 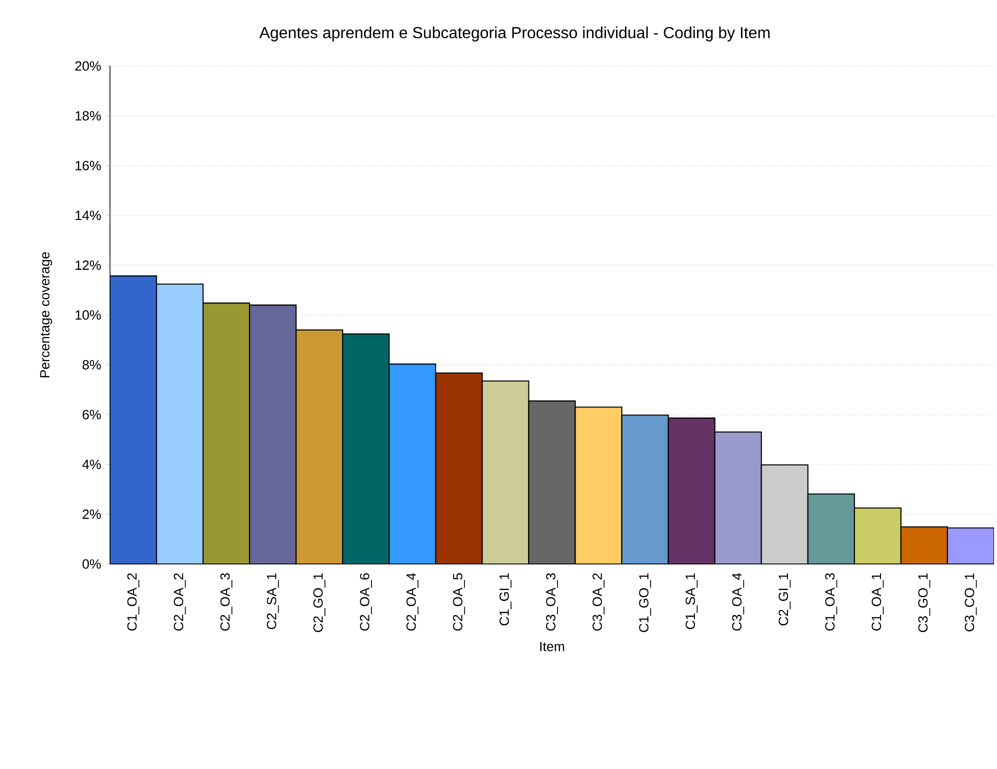 I want to click on y-tick-label: 12%, so click(x=88, y=265).